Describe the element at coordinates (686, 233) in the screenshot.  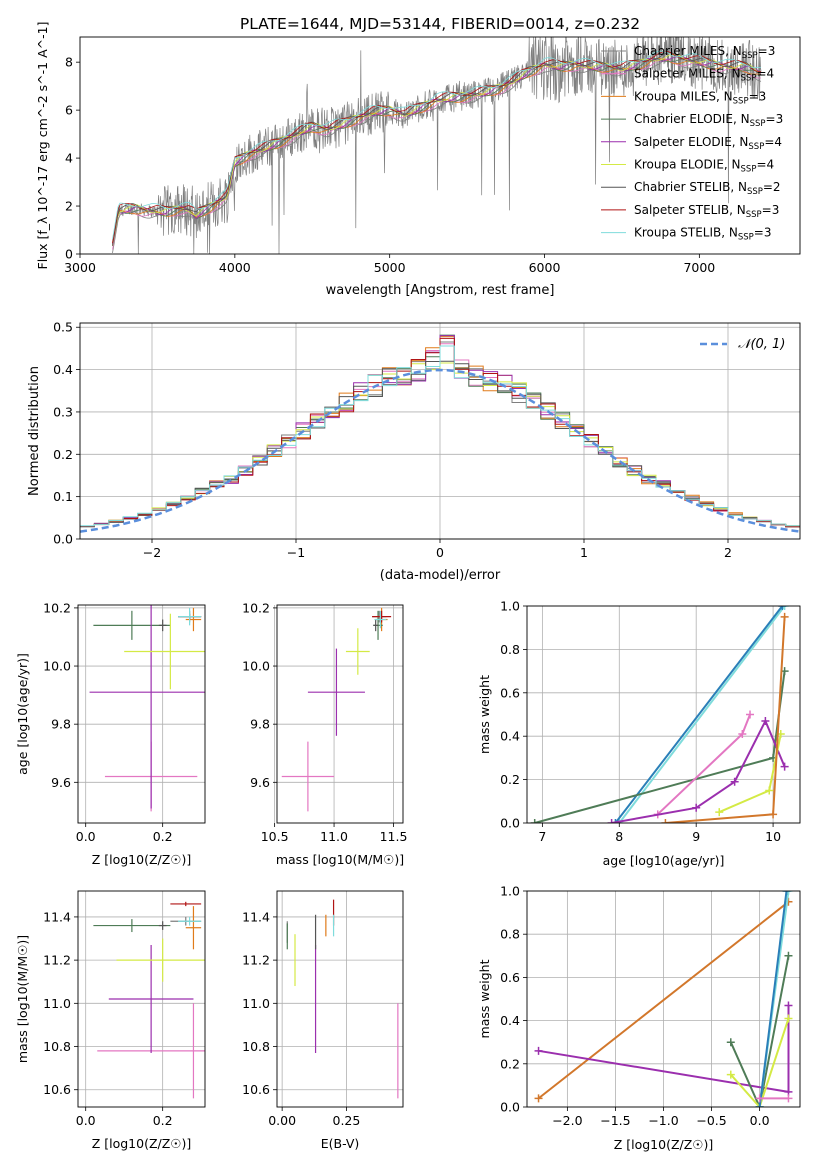
I see `legend-label-main: Kroupa STELIB, N` at that location.